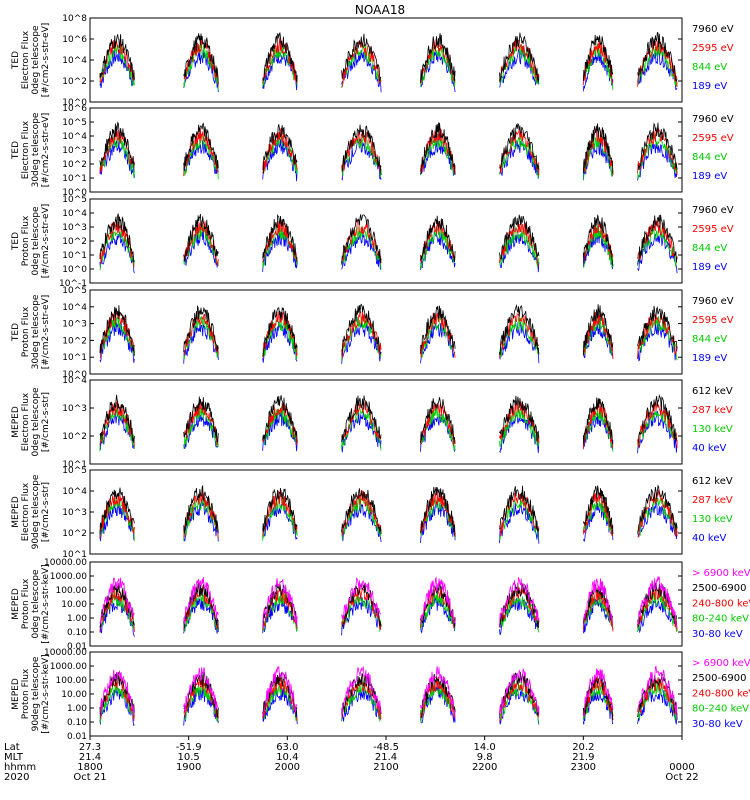 The height and width of the screenshot is (800, 750). What do you see at coordinates (713, 301) in the screenshot?
I see `legend-entry: 7960 eV` at bounding box center [713, 301].